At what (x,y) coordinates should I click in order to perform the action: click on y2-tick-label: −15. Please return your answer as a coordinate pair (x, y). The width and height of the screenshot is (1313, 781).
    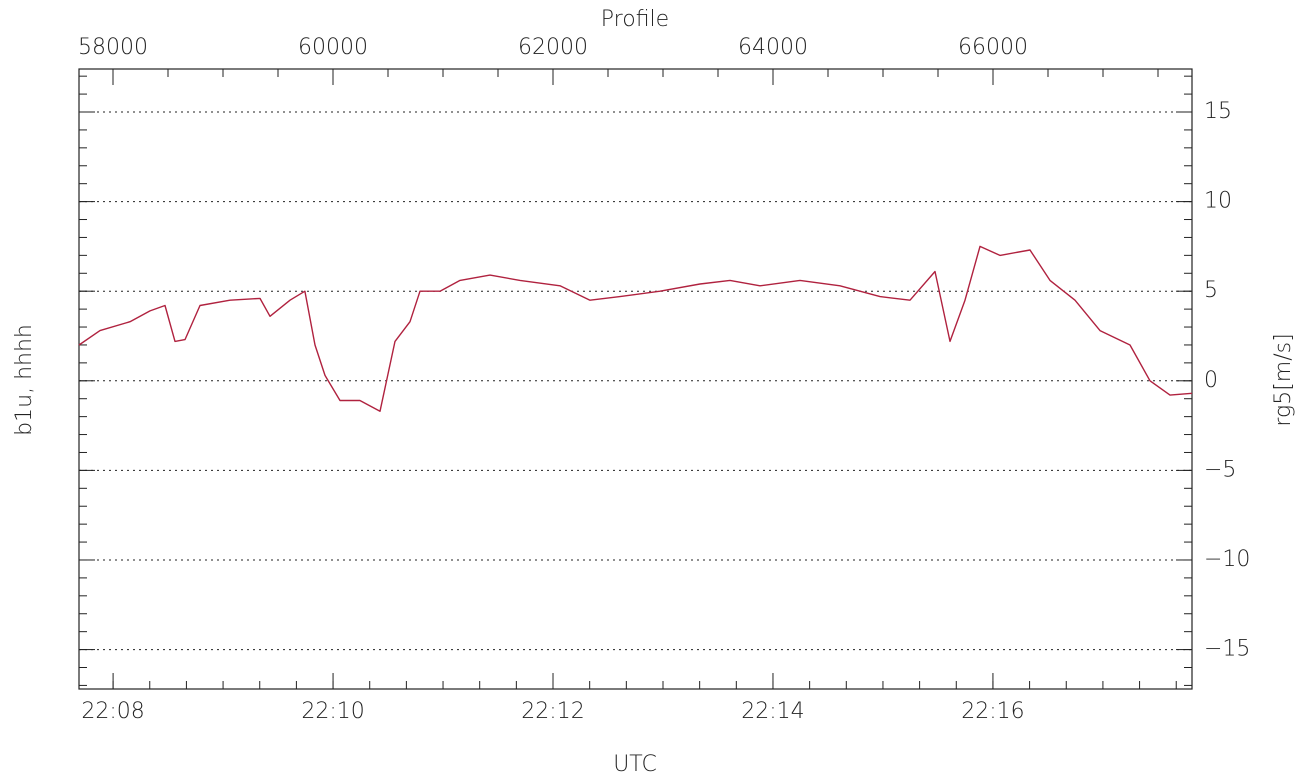
    Looking at the image, I should click on (1227, 649).